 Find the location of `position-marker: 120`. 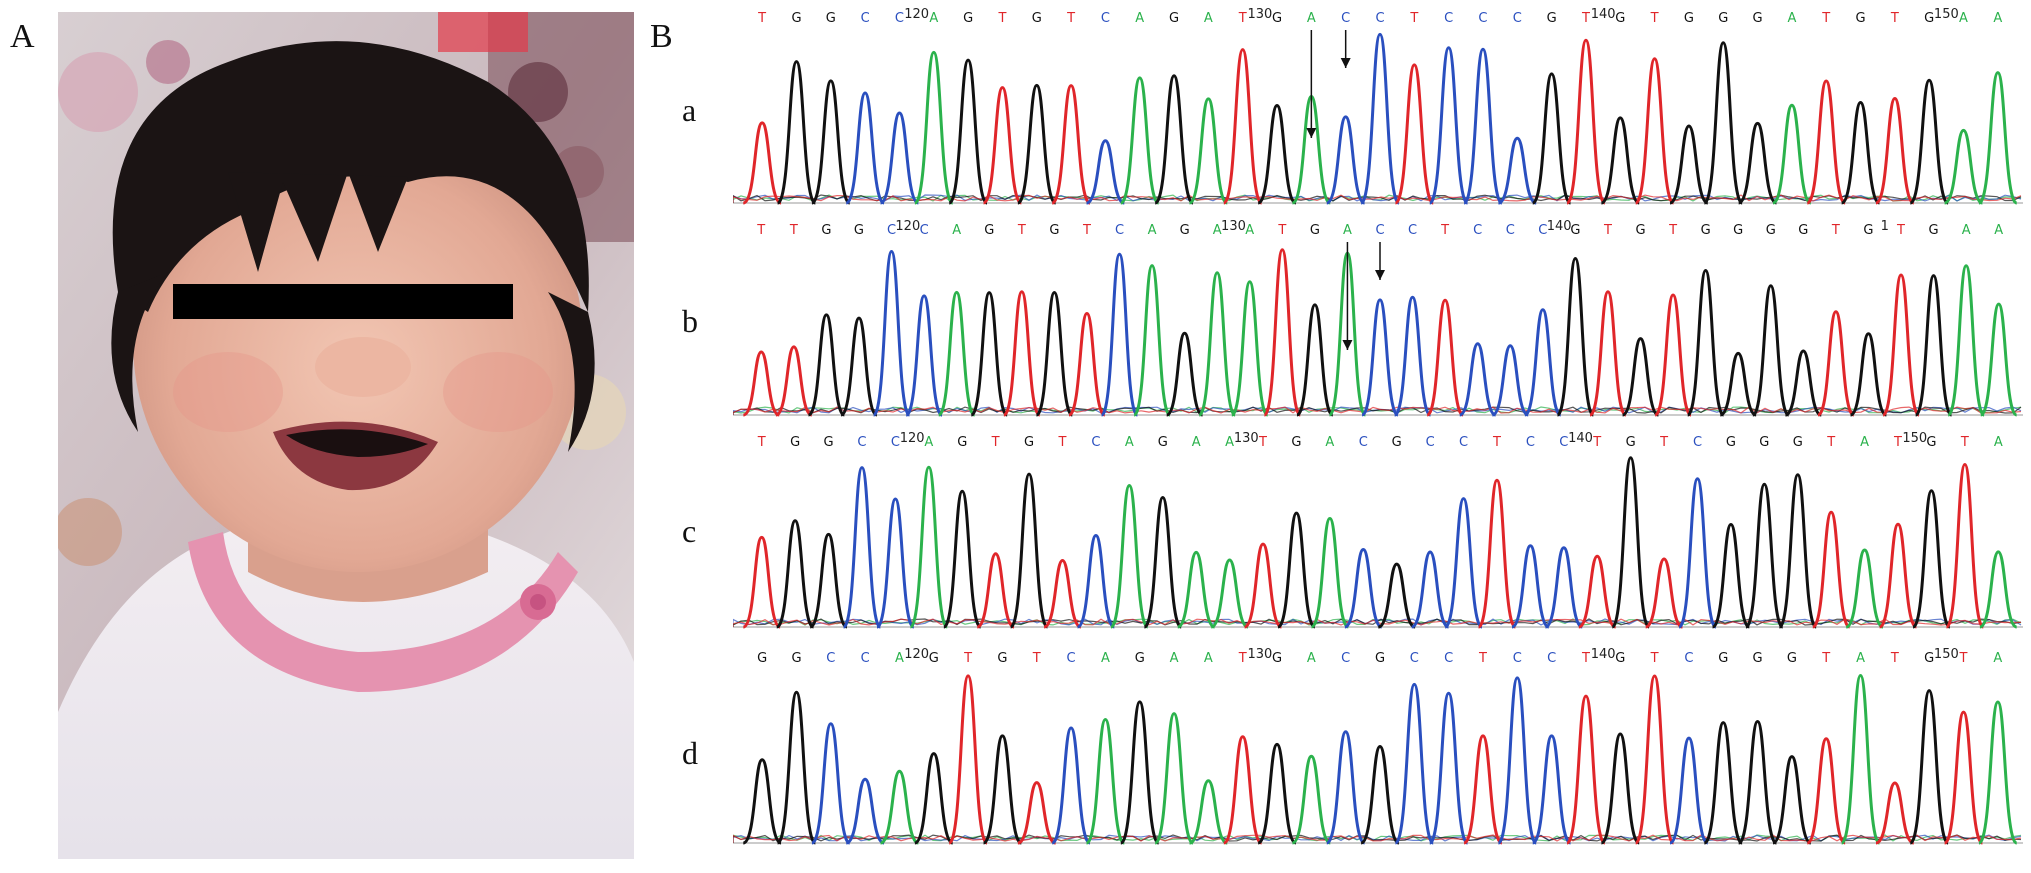

position-marker: 120 is located at coordinates (916, 655).